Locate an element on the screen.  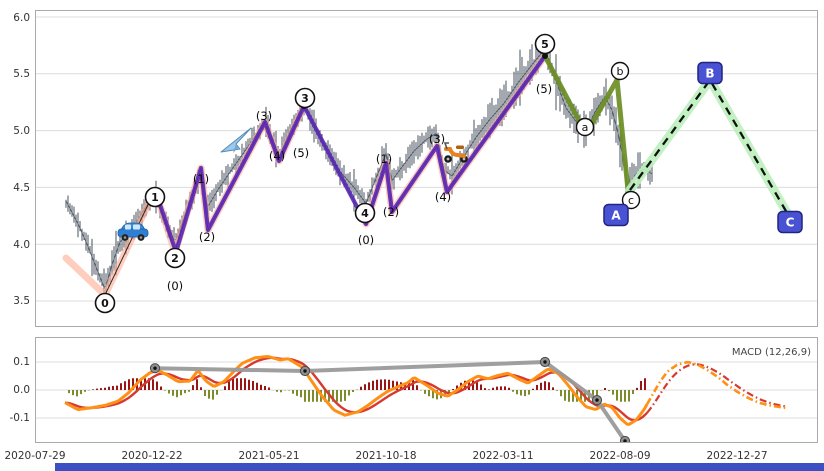
wave-letter: b is located at coordinates (620, 71).